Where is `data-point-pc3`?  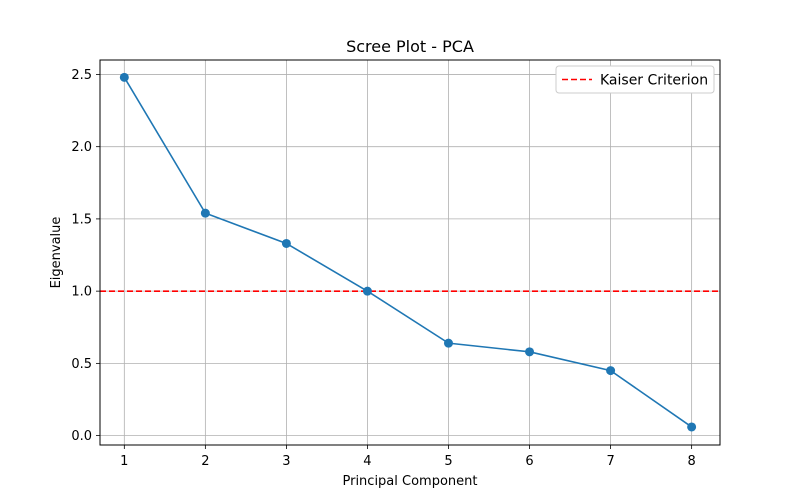 data-point-pc3 is located at coordinates (286, 243).